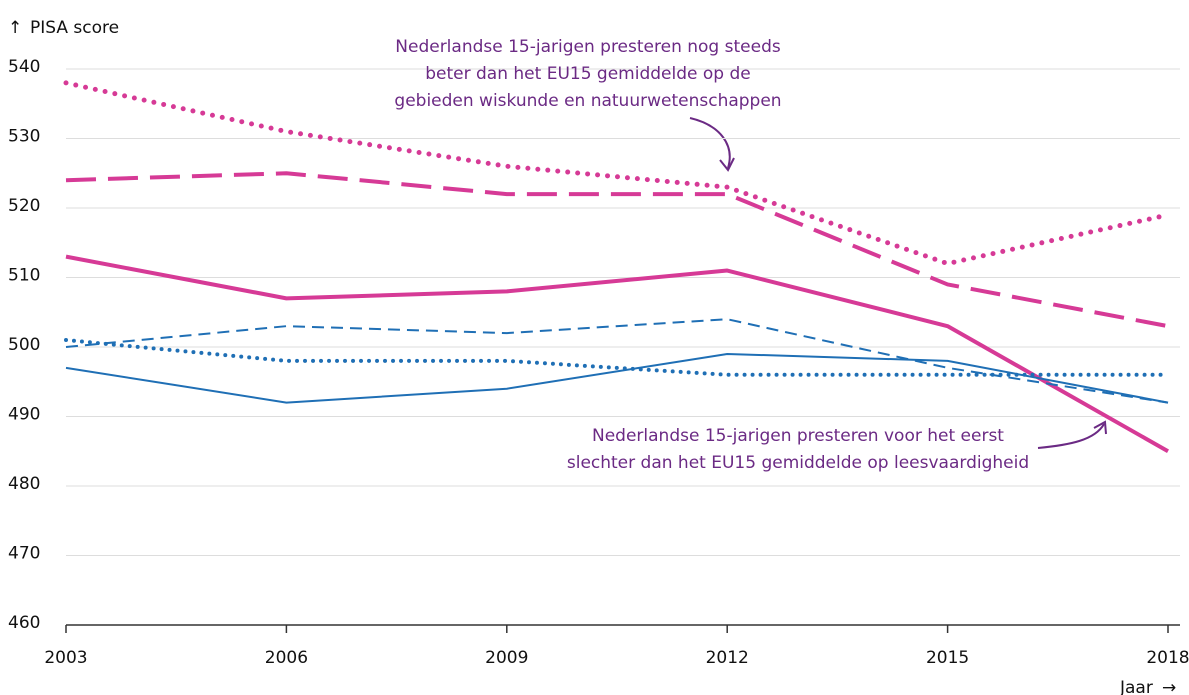  Describe the element at coordinates (15, 28) in the screenshot. I see `y-arrow: ↑` at that location.